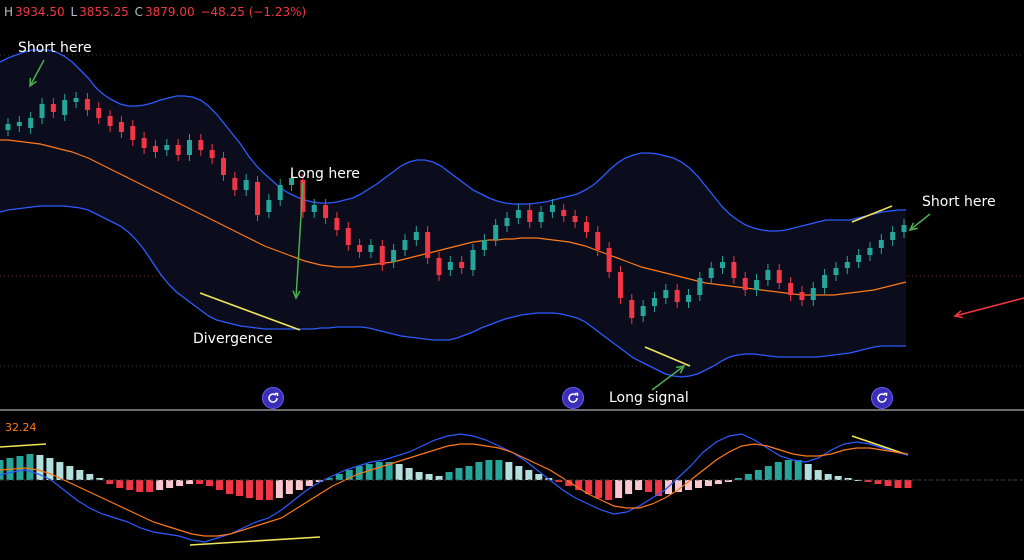 The width and height of the screenshot is (1024, 560). Describe the element at coordinates (139, 12) in the screenshot. I see `close-label: C` at that location.